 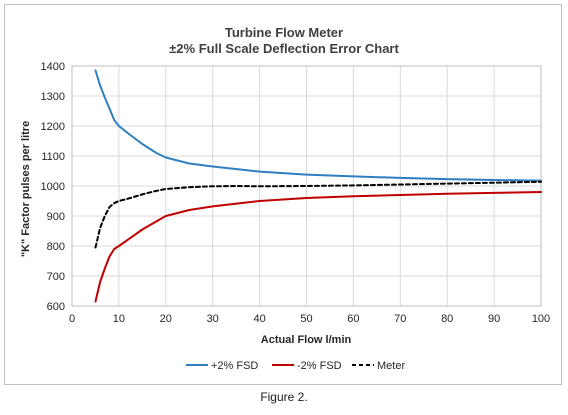 What do you see at coordinates (391, 366) in the screenshot?
I see `legend-label-3: Meter` at bounding box center [391, 366].